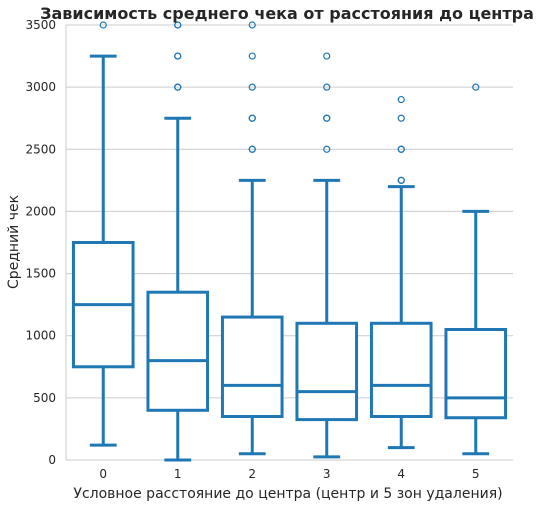  I want to click on x-tick-label: 1, so click(178, 474).